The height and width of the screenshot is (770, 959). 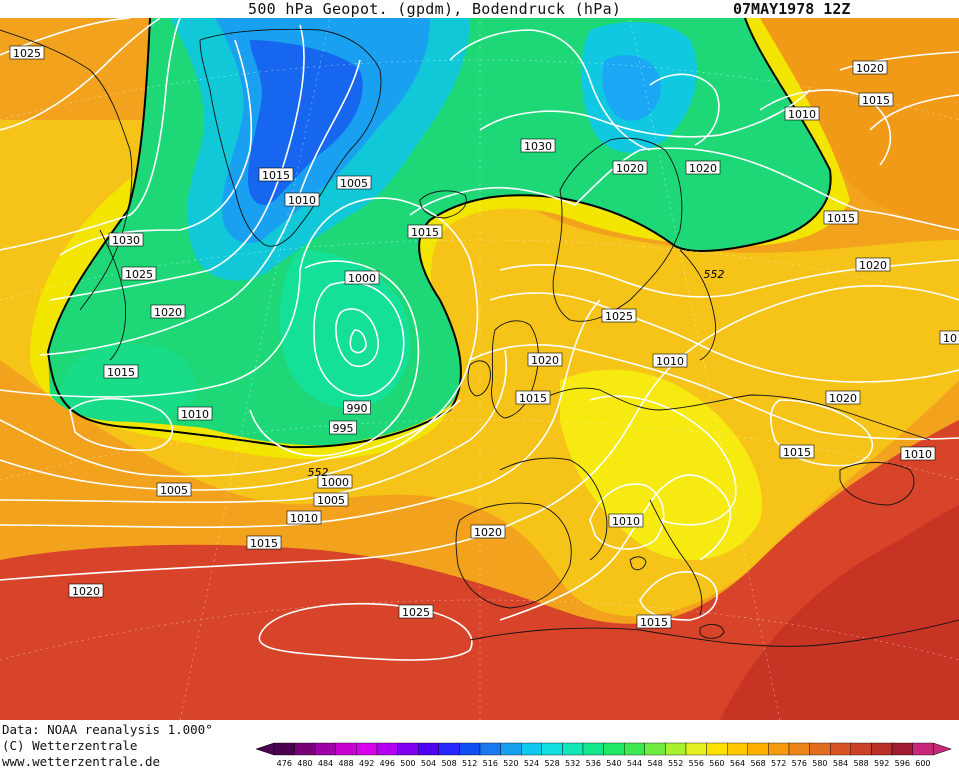 What do you see at coordinates (335, 481) in the screenshot?
I see `isobar-label: 1000` at bounding box center [335, 481].